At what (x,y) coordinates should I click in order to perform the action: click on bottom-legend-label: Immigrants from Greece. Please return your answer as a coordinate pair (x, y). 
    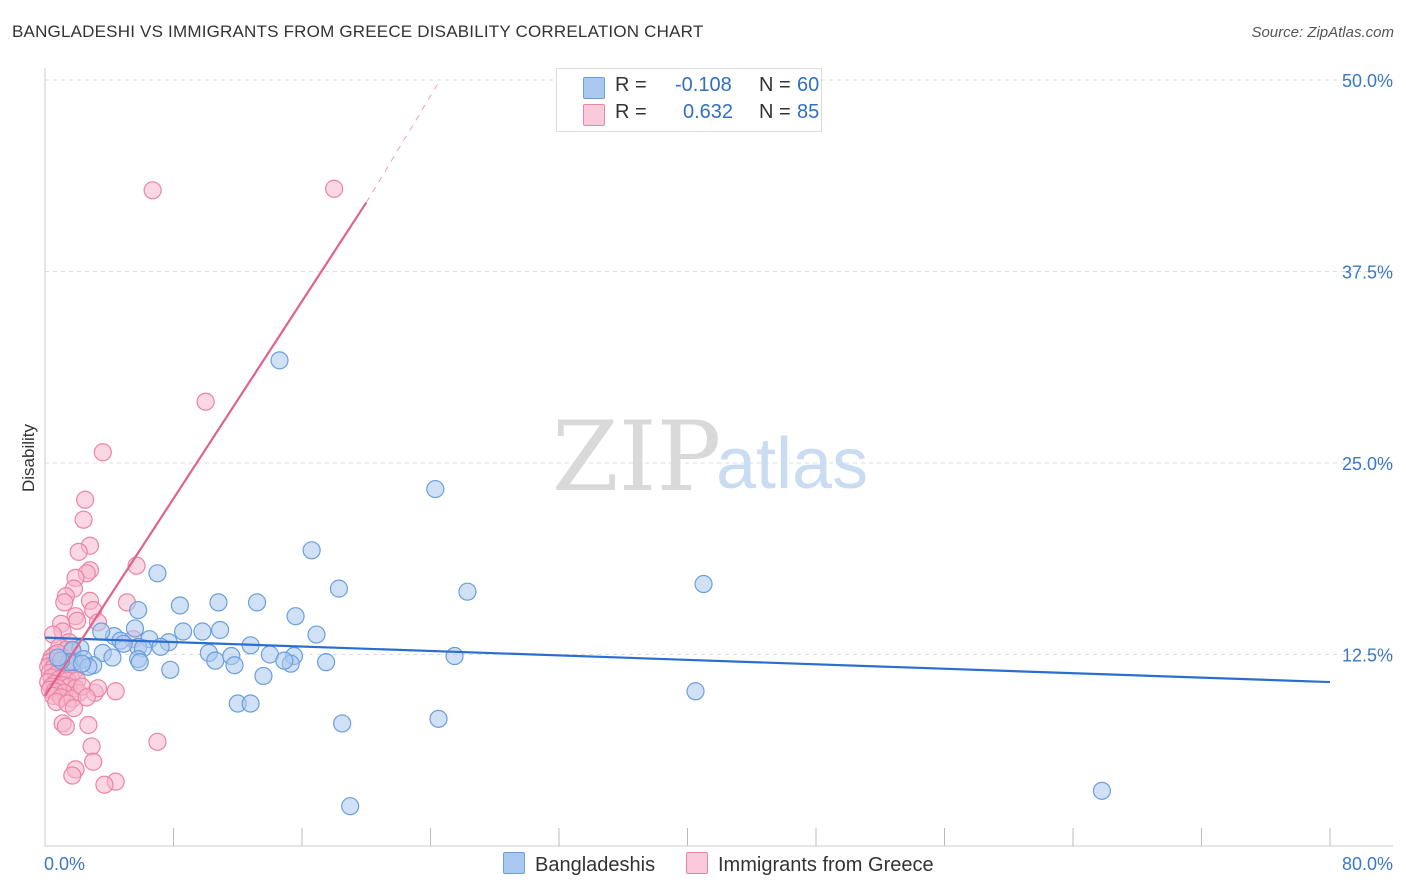
    Looking at the image, I should click on (826, 865).